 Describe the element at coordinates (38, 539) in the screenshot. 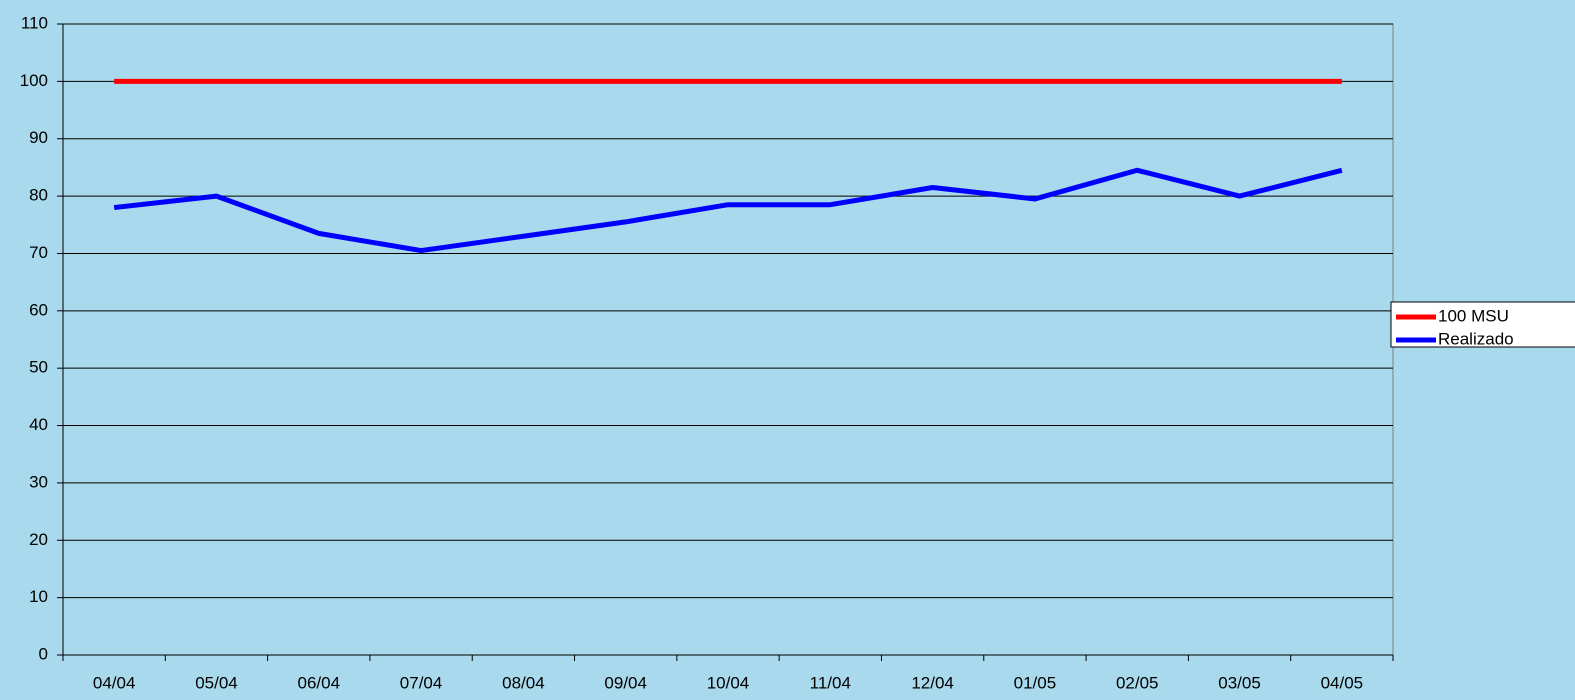

I see `y-tick-label: 20` at that location.